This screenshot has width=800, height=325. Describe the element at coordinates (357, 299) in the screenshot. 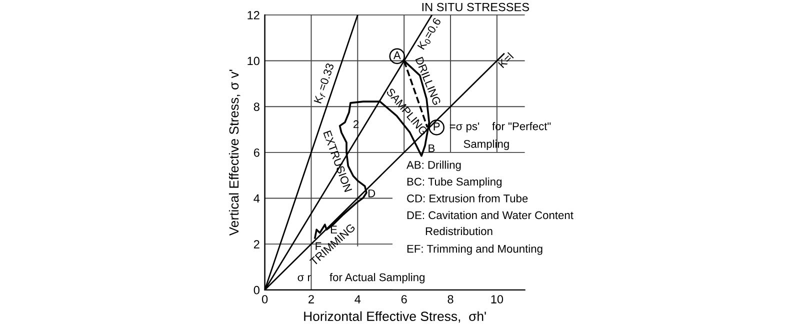

I see `x-tick-label: 4` at that location.